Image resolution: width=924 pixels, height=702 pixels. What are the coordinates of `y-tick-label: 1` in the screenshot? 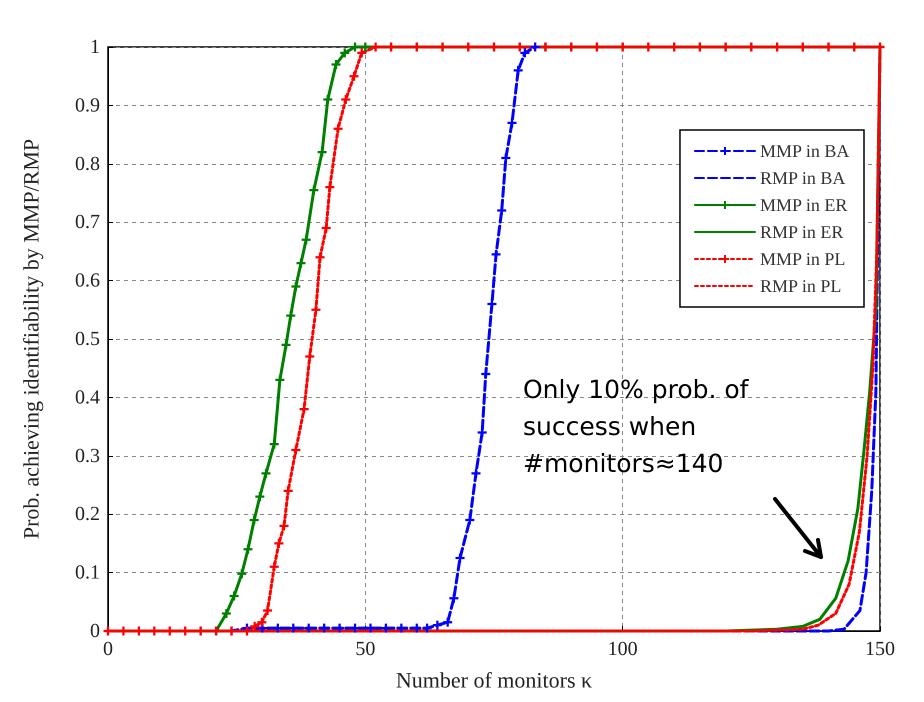 It's located at (95, 47).